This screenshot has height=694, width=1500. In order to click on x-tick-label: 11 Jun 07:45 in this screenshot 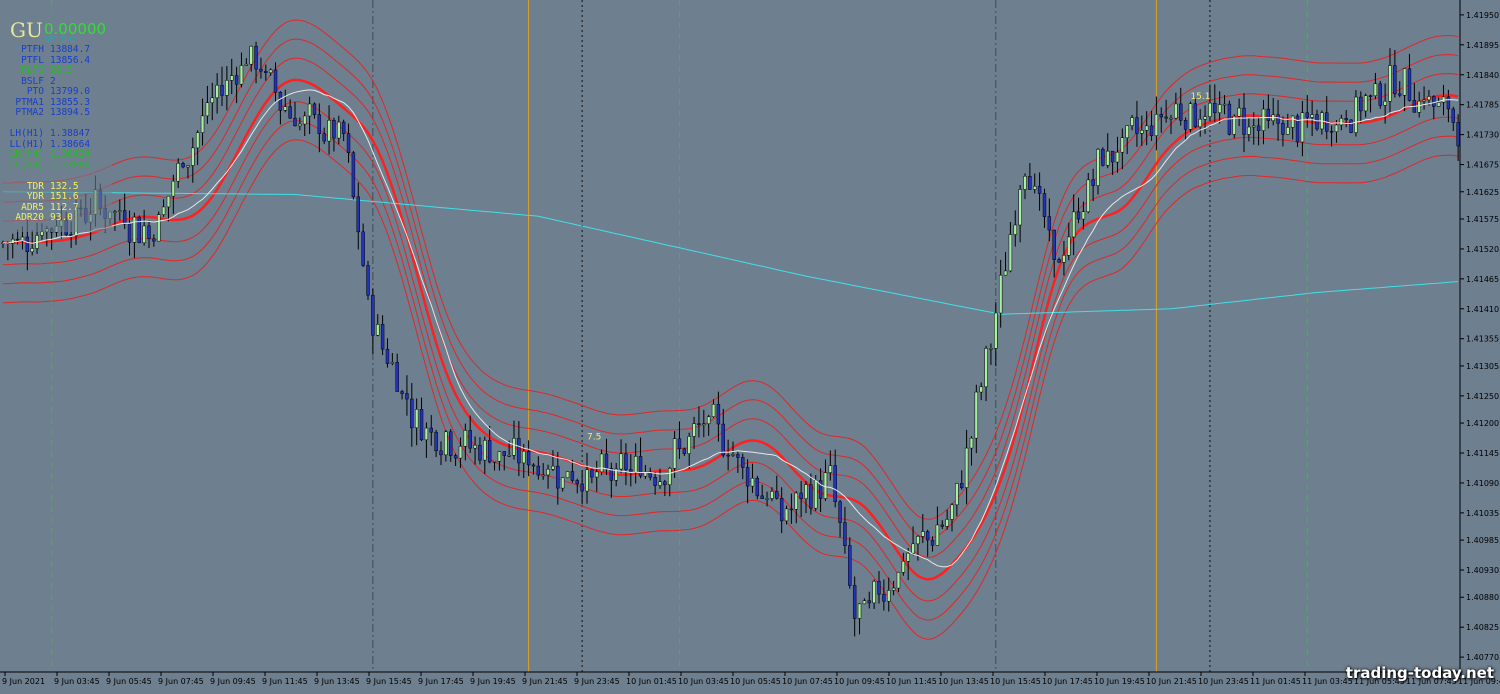, I will do `click(1431, 681)`.